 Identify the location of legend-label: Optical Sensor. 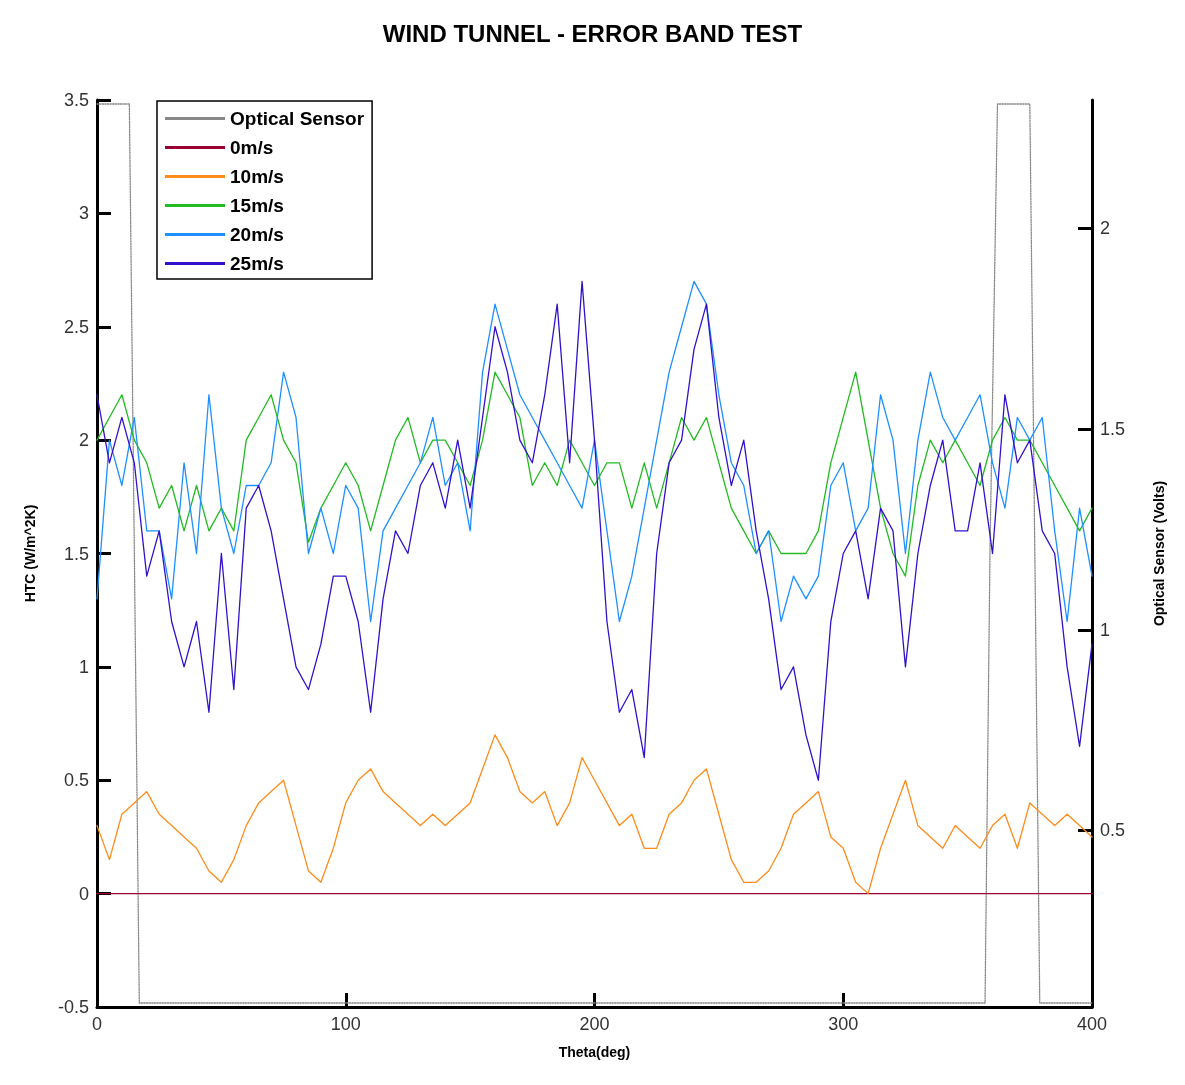
(297, 118).